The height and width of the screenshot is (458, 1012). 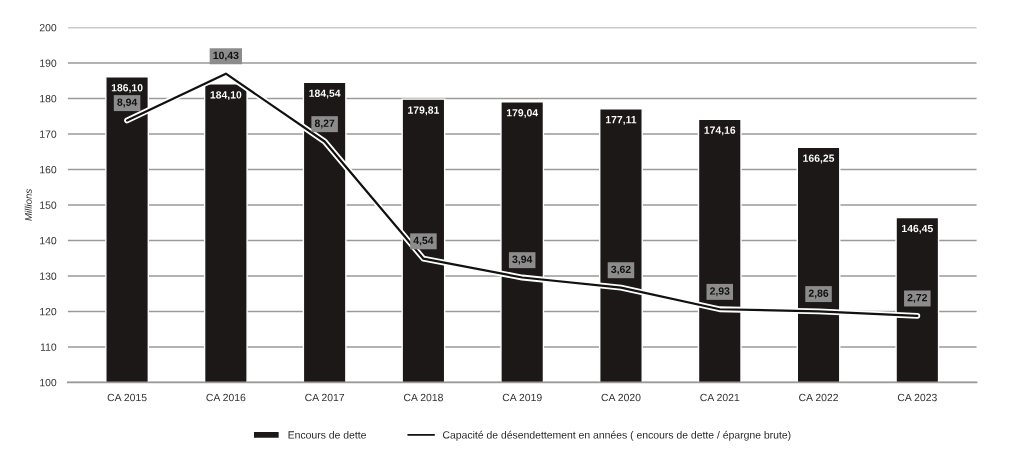 What do you see at coordinates (226, 397) in the screenshot?
I see `x-tick-label: CA 2016` at bounding box center [226, 397].